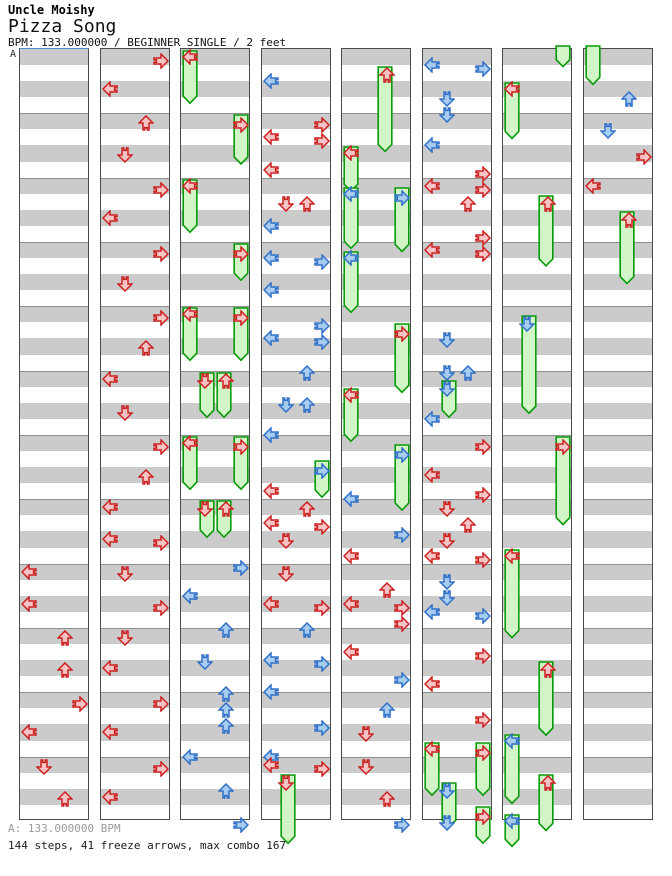 The width and height of the screenshot is (672, 876). Describe the element at coordinates (51, 10) in the screenshot. I see `artist-name: Uncle Moishy` at that location.